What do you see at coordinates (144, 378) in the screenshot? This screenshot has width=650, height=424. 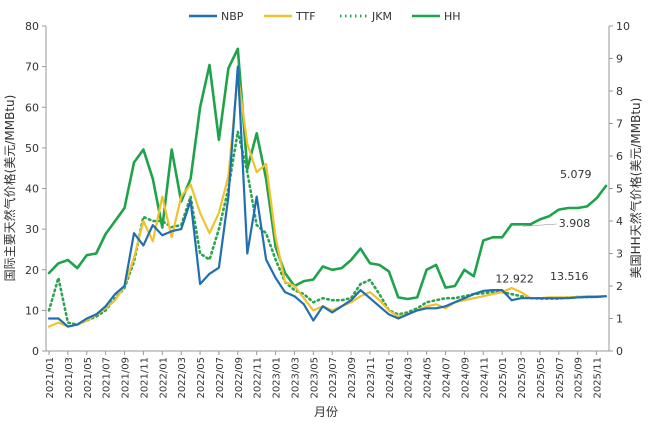 I see `x-tick-label: 2021/11` at bounding box center [144, 378].